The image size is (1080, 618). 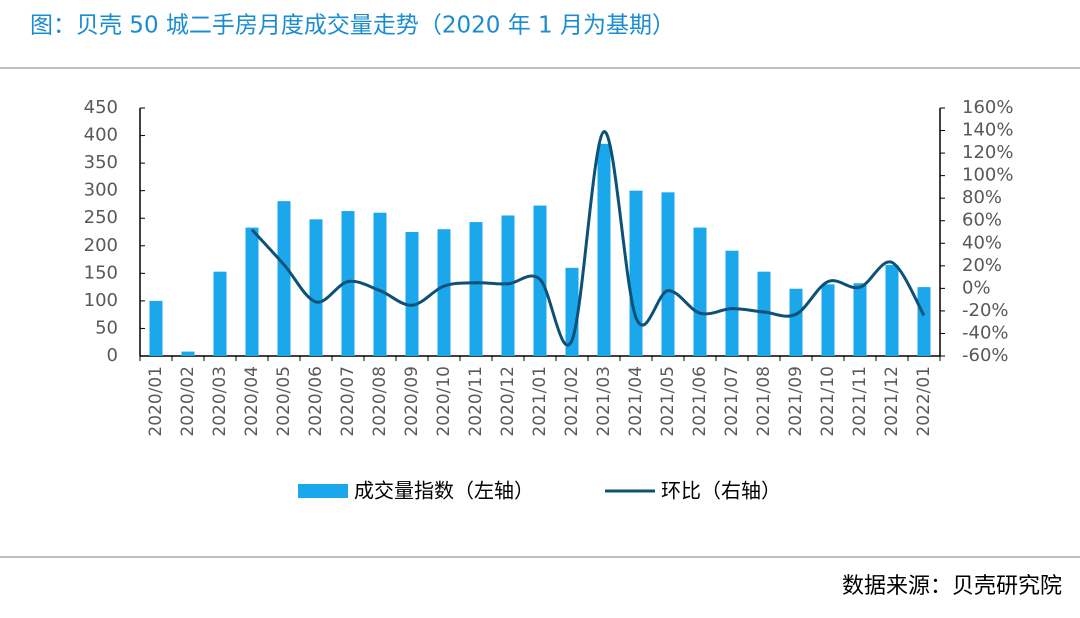 I want to click on x-tick-label: 2020/07, so click(x=348, y=401).